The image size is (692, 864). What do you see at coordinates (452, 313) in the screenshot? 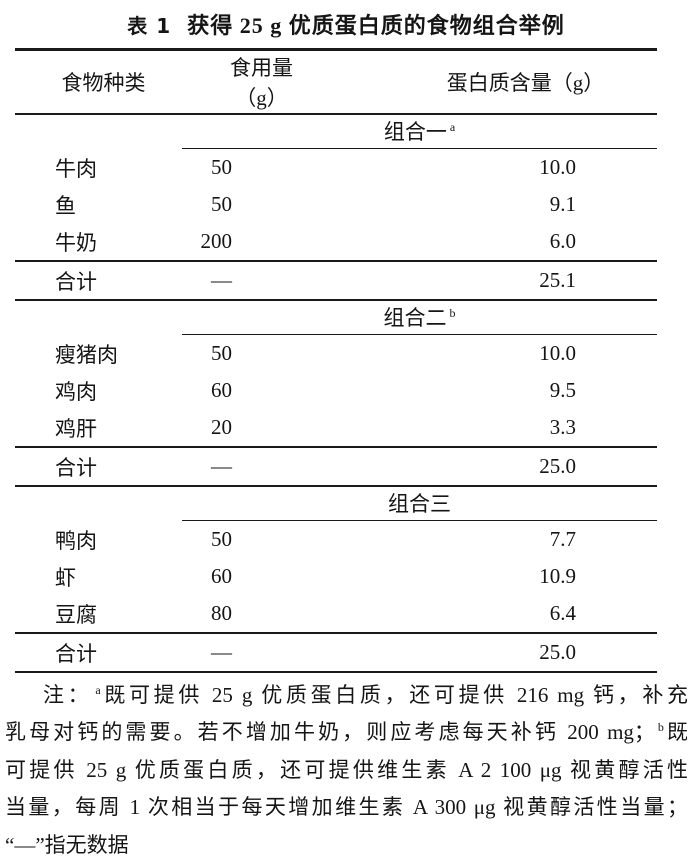
I see `group-footnote-marker: b` at bounding box center [452, 313].